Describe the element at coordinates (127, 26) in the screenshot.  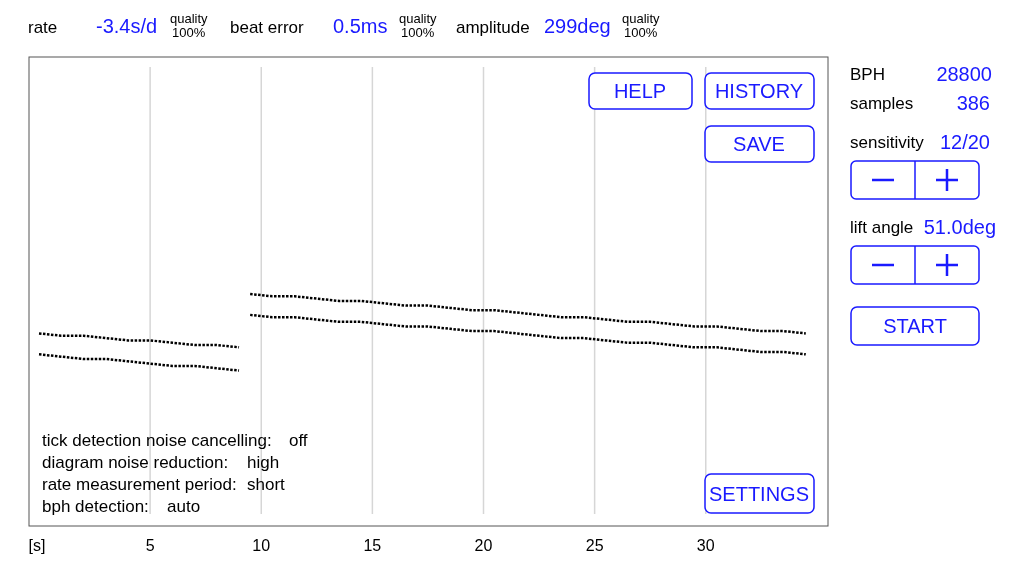
I see `text: -3.4s/d` at that location.